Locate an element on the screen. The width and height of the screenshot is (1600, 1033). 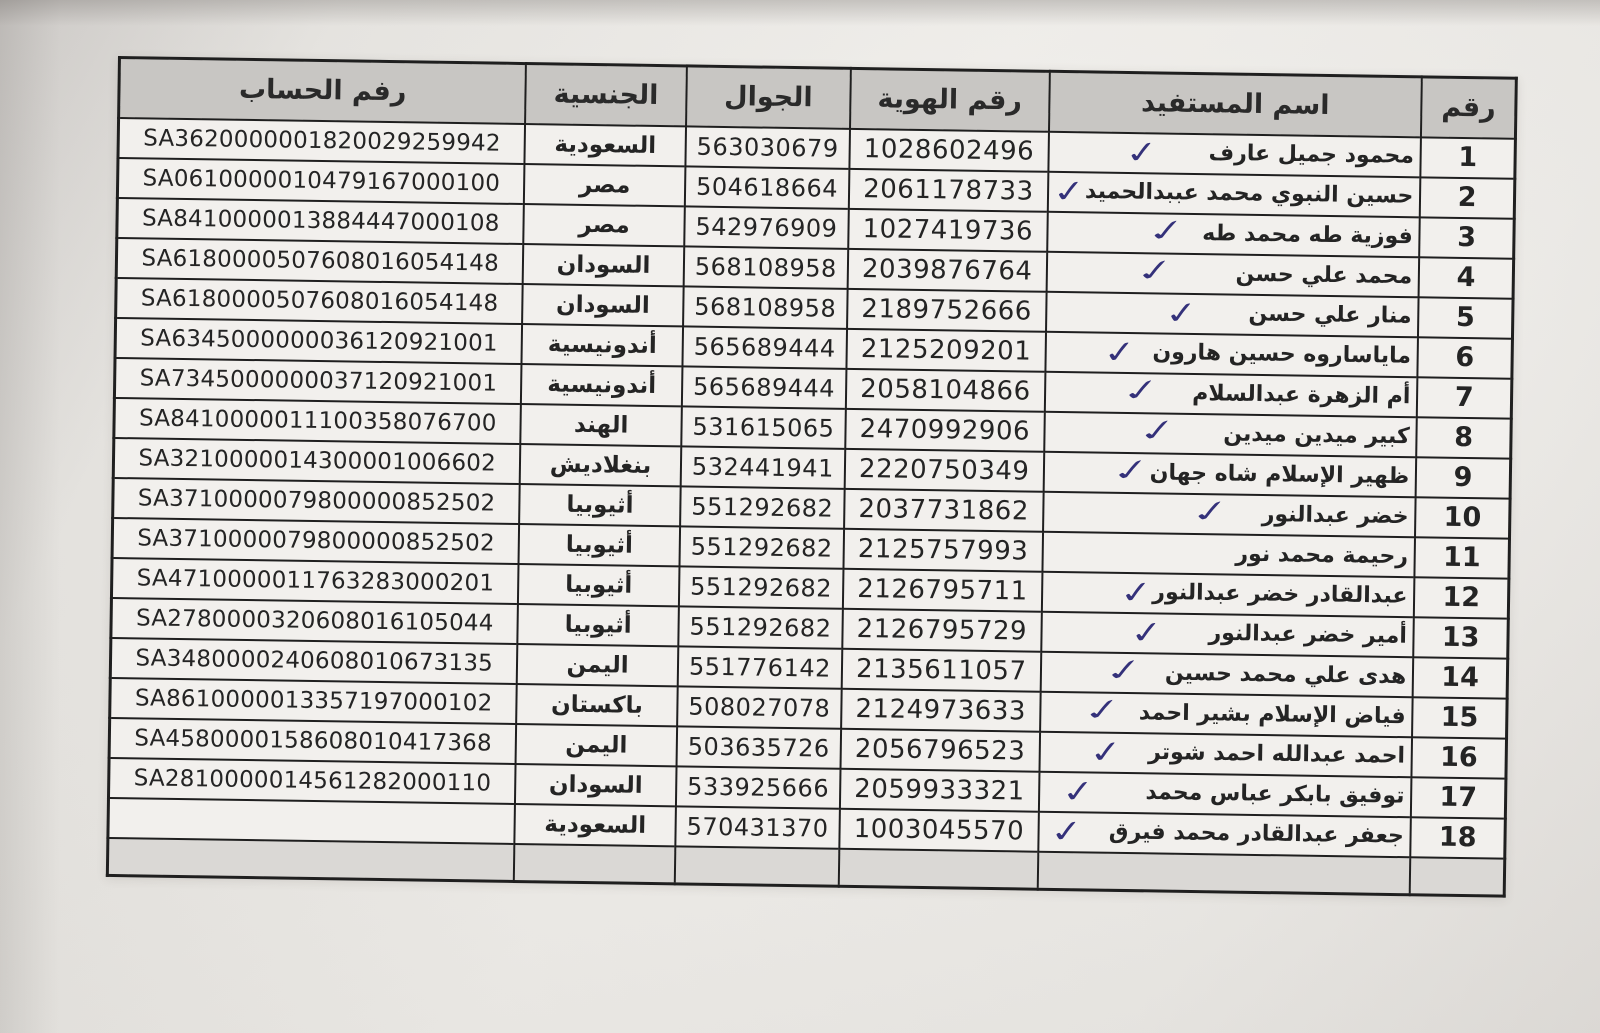
mobile-number: 565689444 is located at coordinates (764, 387).